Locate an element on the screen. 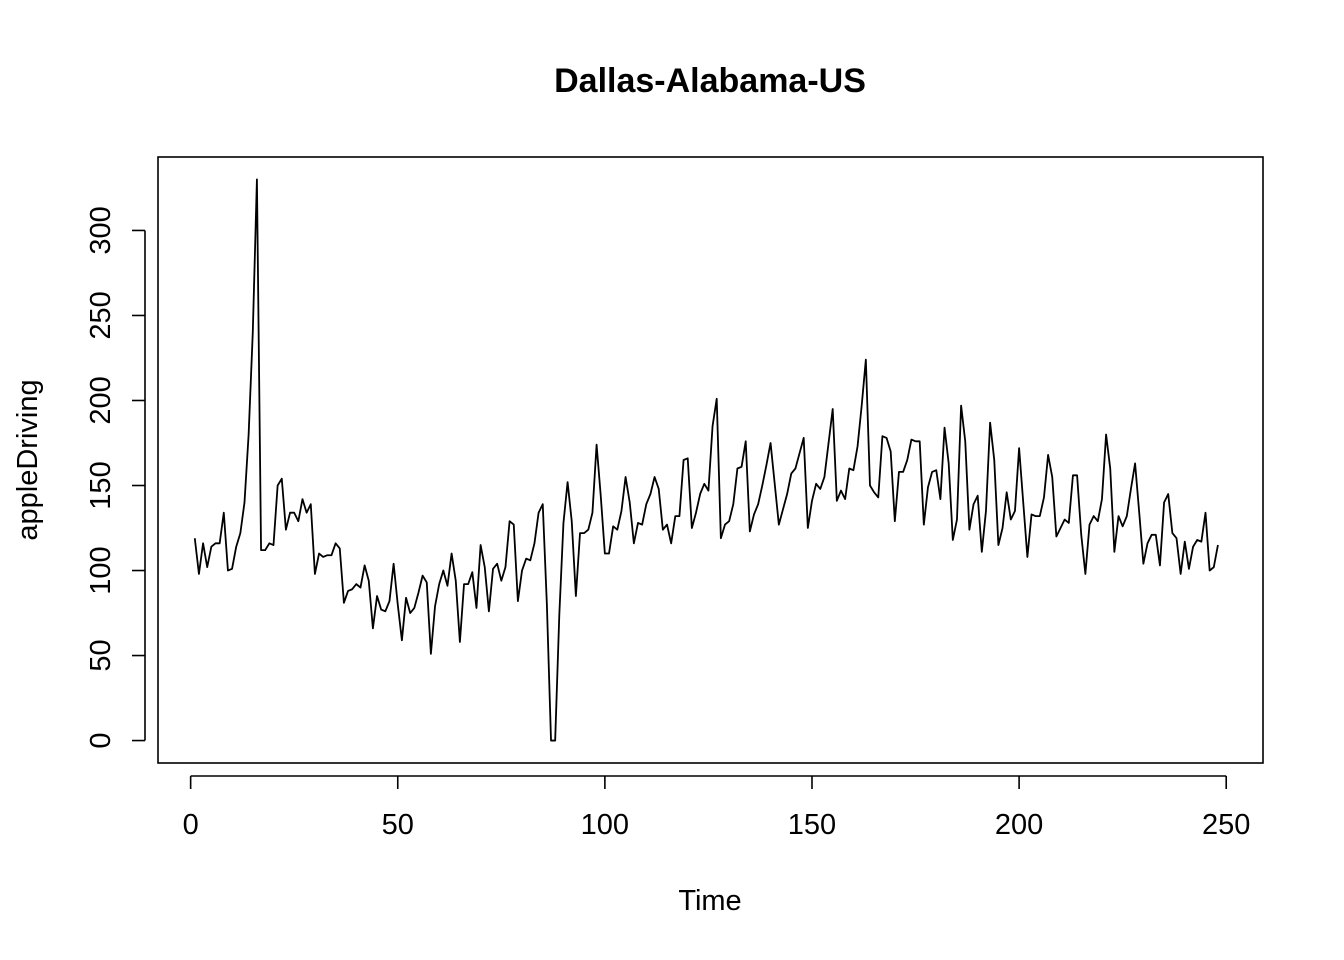 The height and width of the screenshot is (960, 1344). x-tick-label: 250 is located at coordinates (1226, 825).